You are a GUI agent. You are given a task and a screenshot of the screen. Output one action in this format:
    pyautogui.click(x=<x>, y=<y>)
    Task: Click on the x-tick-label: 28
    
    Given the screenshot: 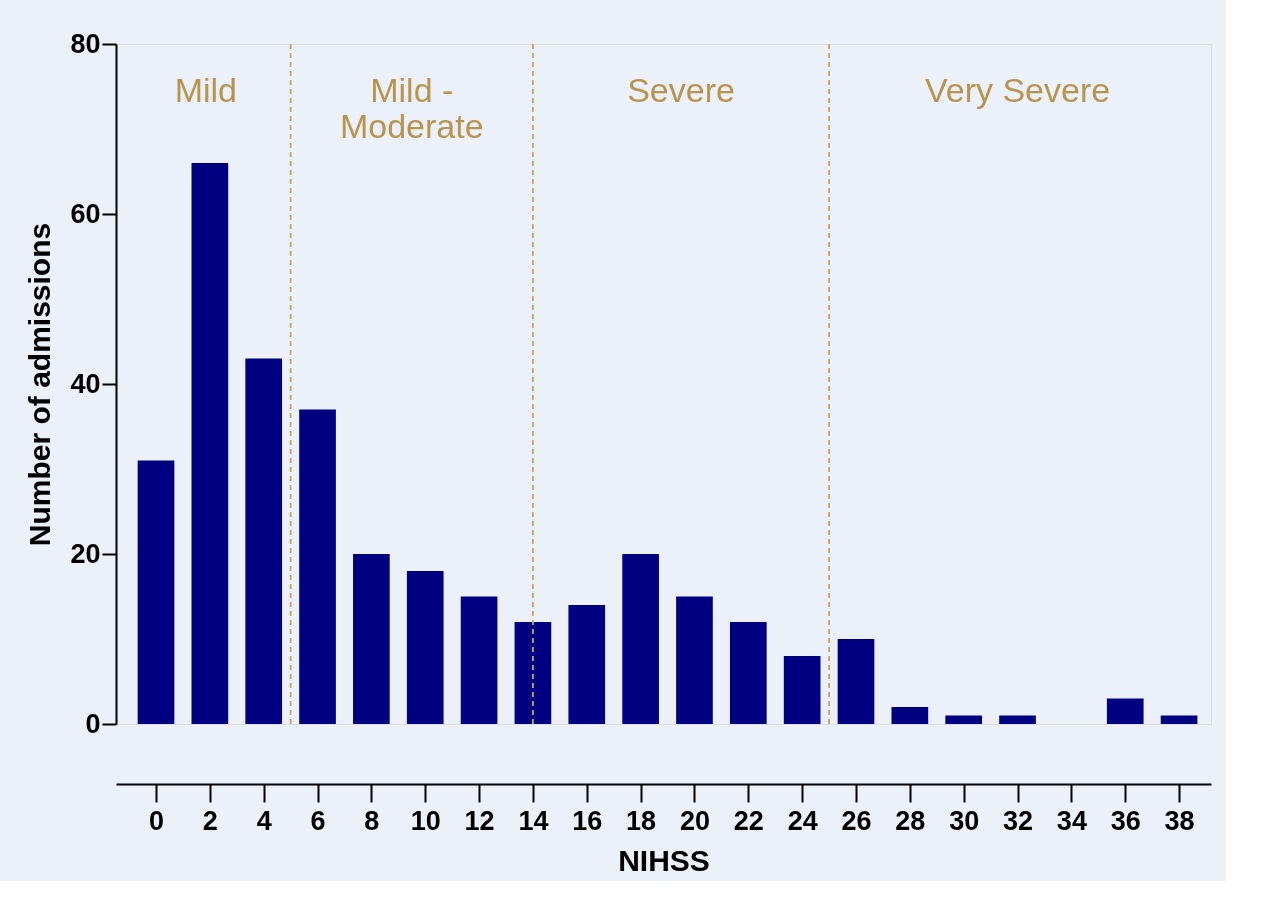 What is the action you would take?
    pyautogui.click(x=910, y=820)
    